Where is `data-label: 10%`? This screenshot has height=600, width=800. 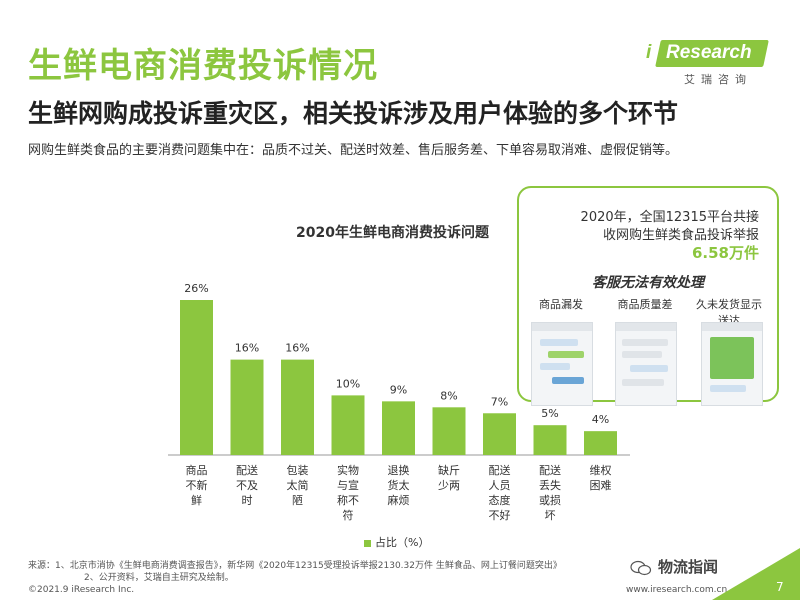
data-label: 10% is located at coordinates (348, 383).